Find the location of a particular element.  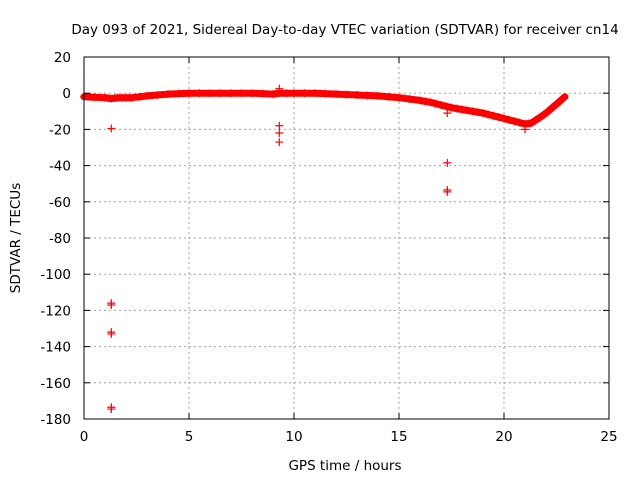

x-tick-label: 15 is located at coordinates (398, 437).